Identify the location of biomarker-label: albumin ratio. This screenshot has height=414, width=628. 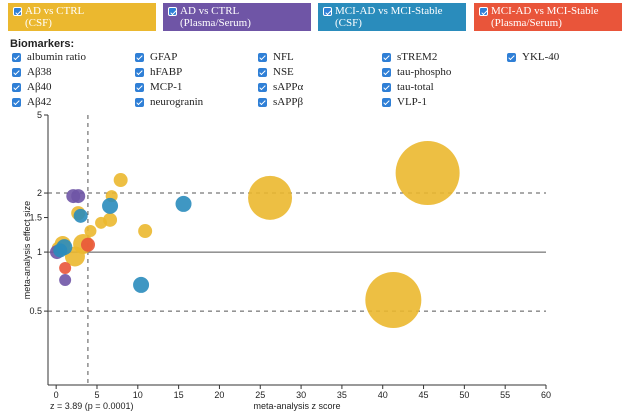
(56, 57).